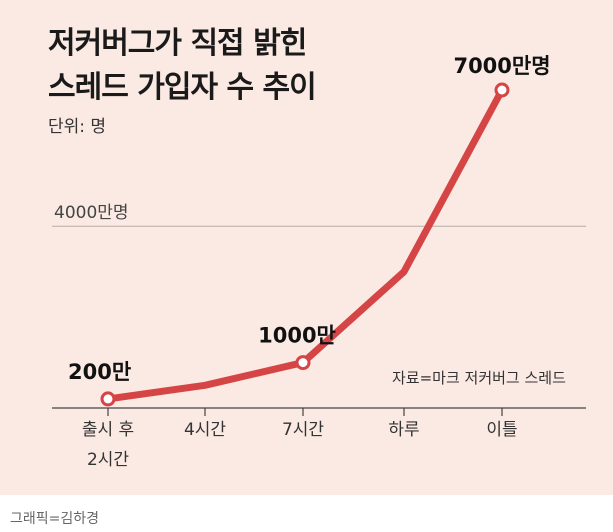  Describe the element at coordinates (297, 336) in the screenshot. I see `data-label: 1000만` at that location.